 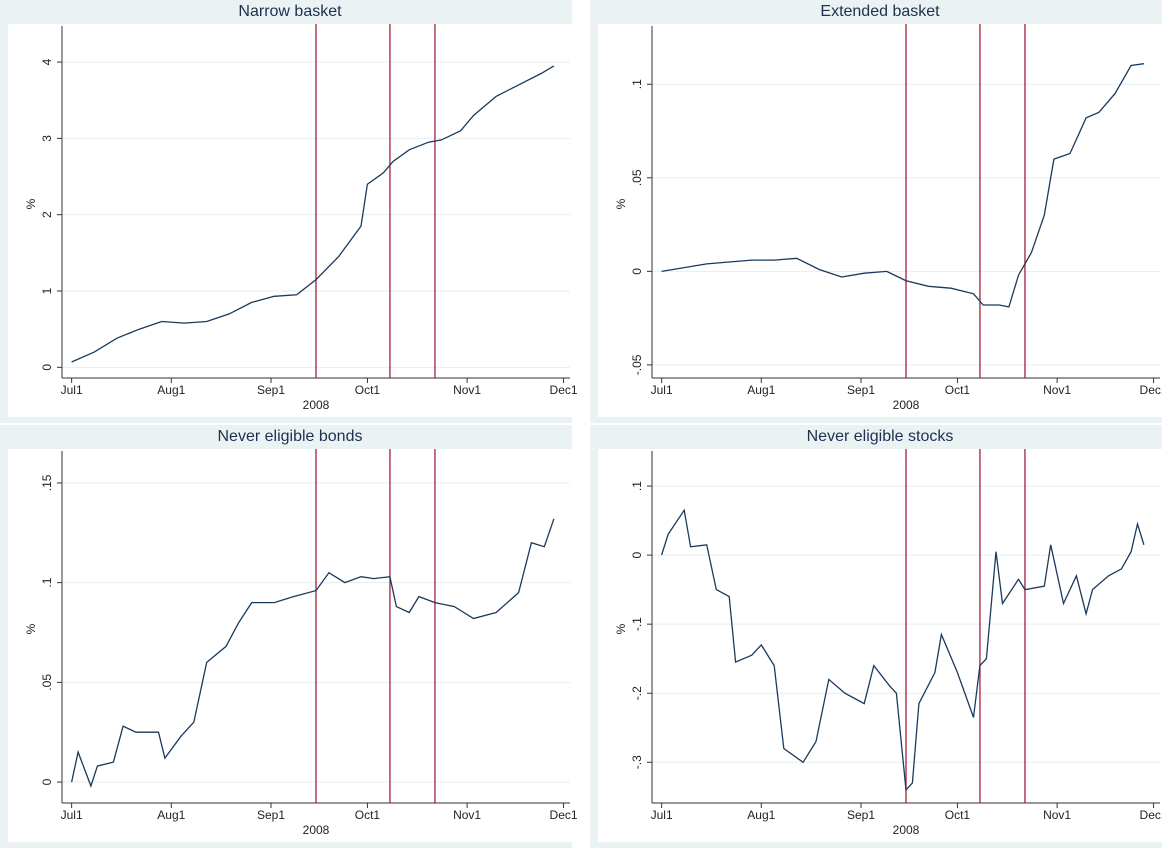 I want to click on y-tick-label: -.3, so click(x=637, y=762).